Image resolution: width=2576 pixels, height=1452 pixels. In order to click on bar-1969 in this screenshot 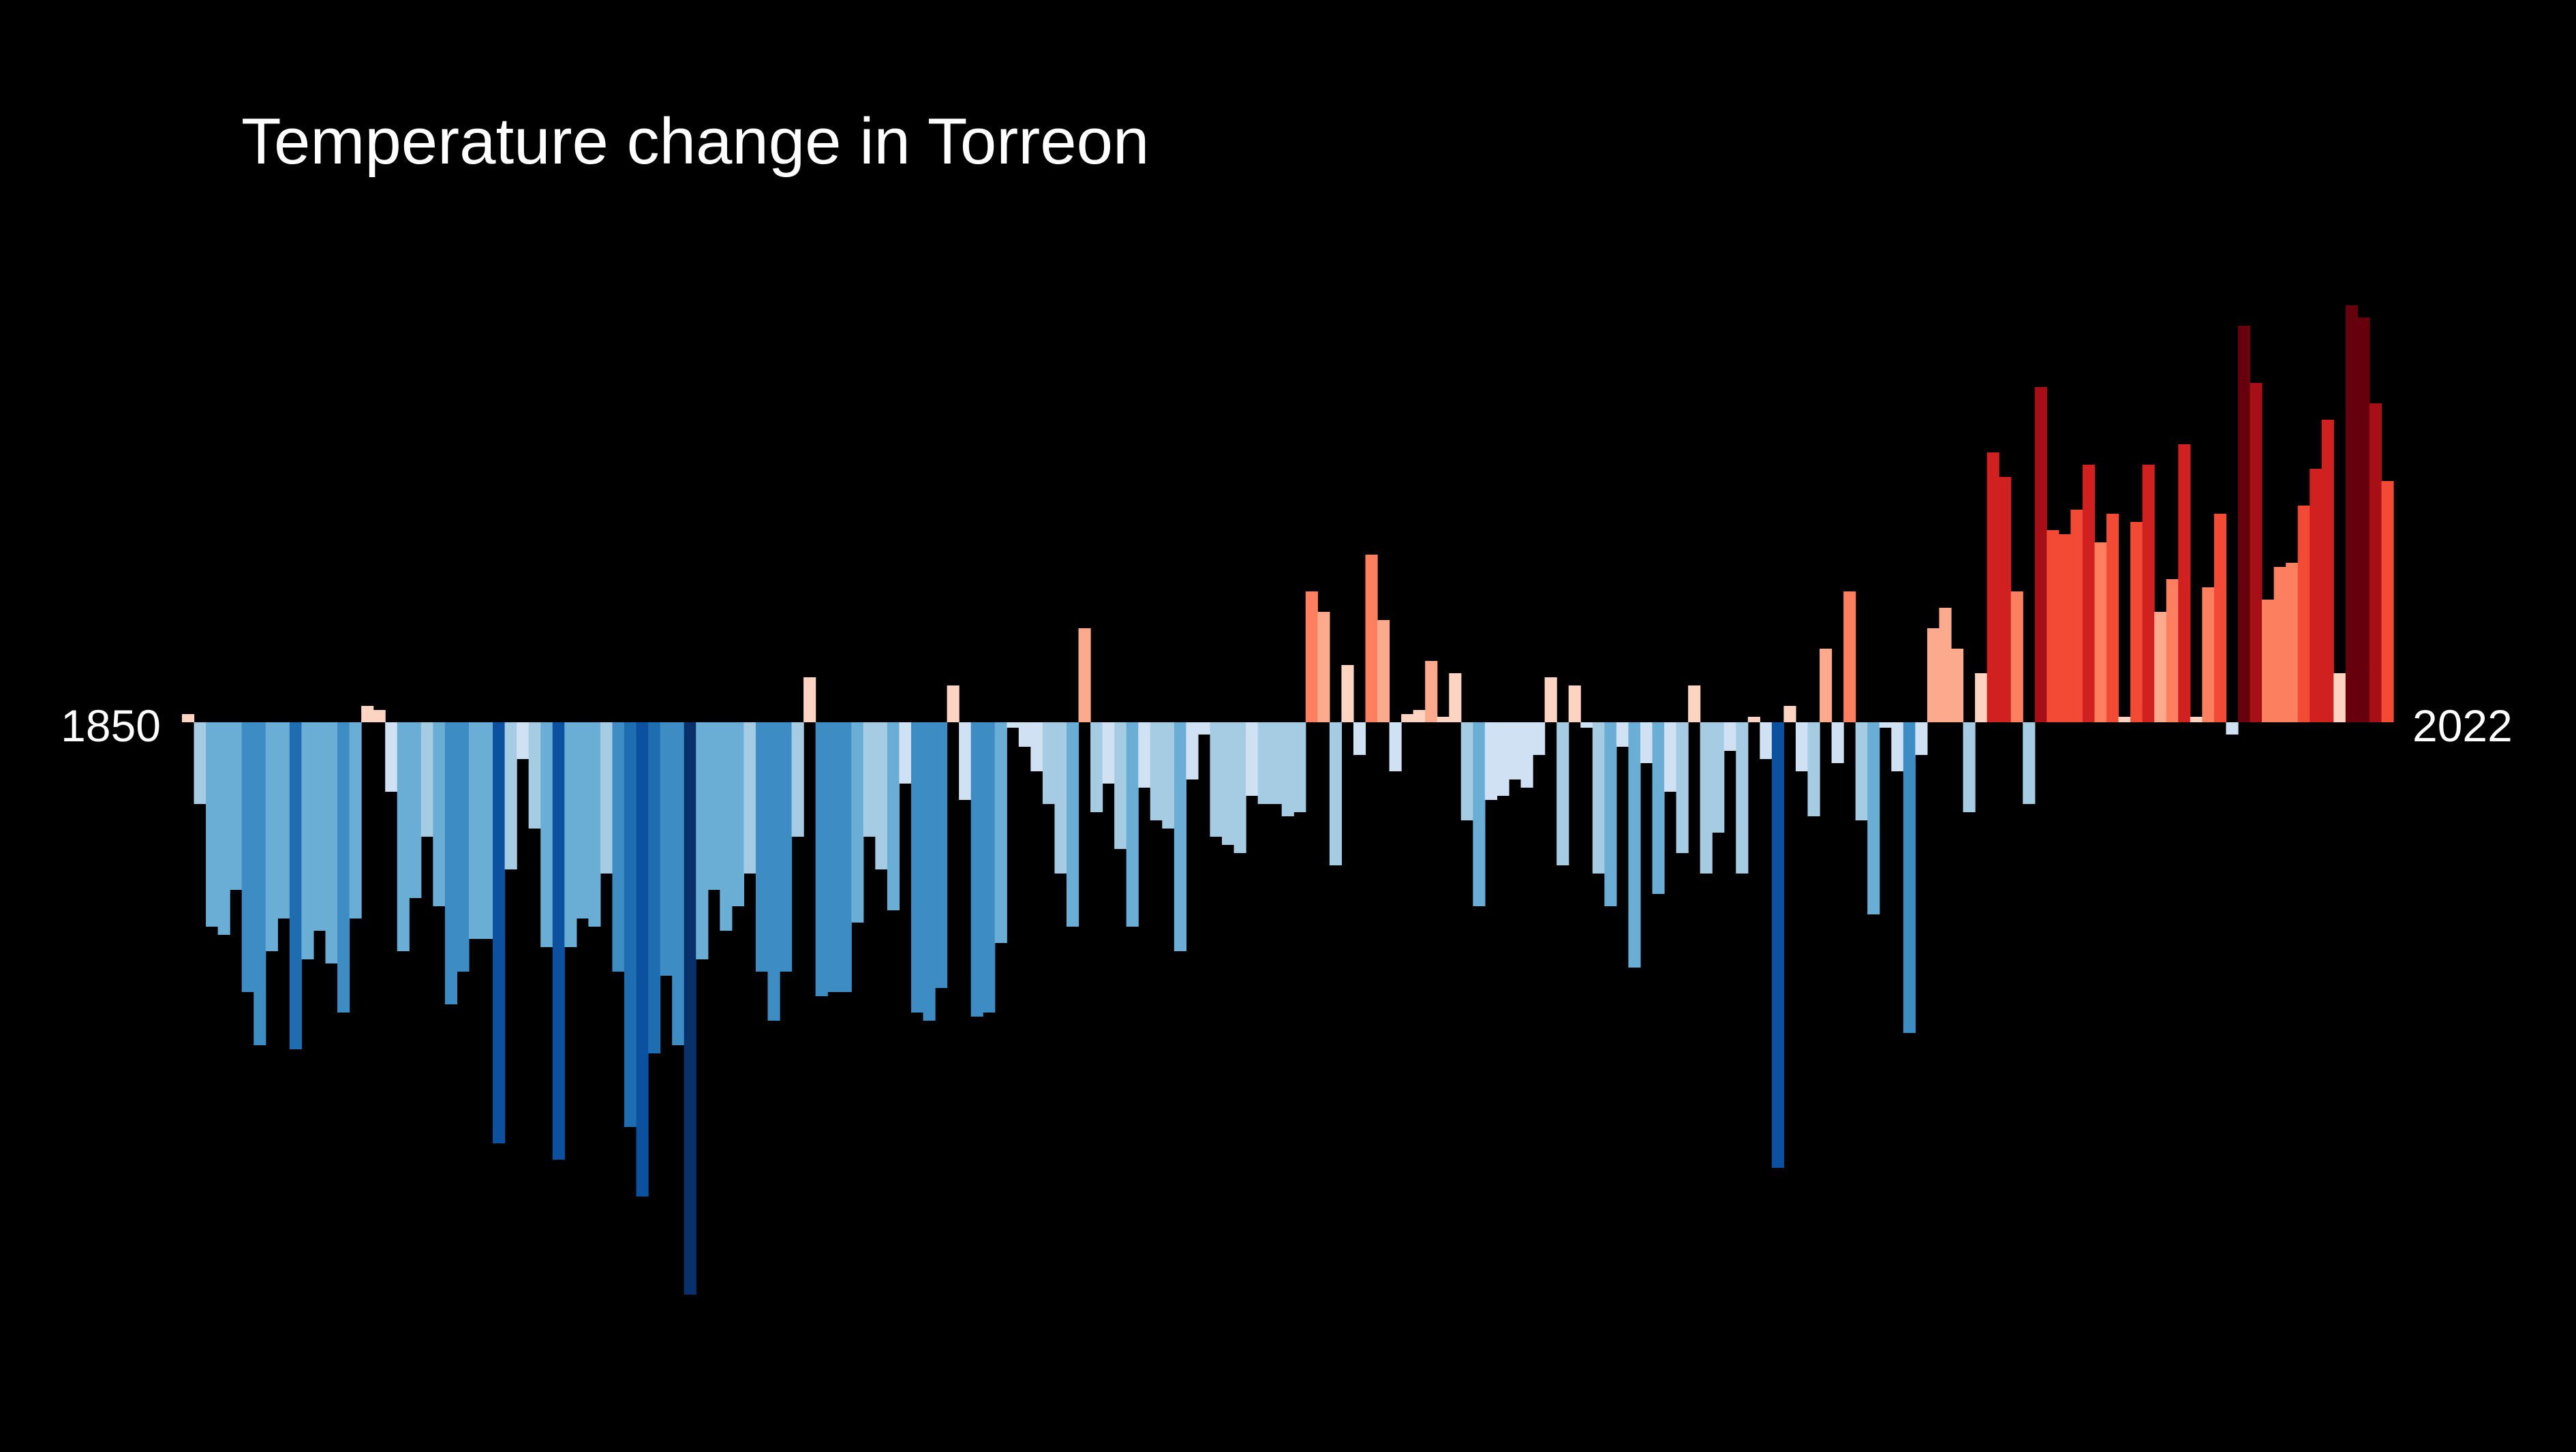, I will do `click(1610, 814)`.